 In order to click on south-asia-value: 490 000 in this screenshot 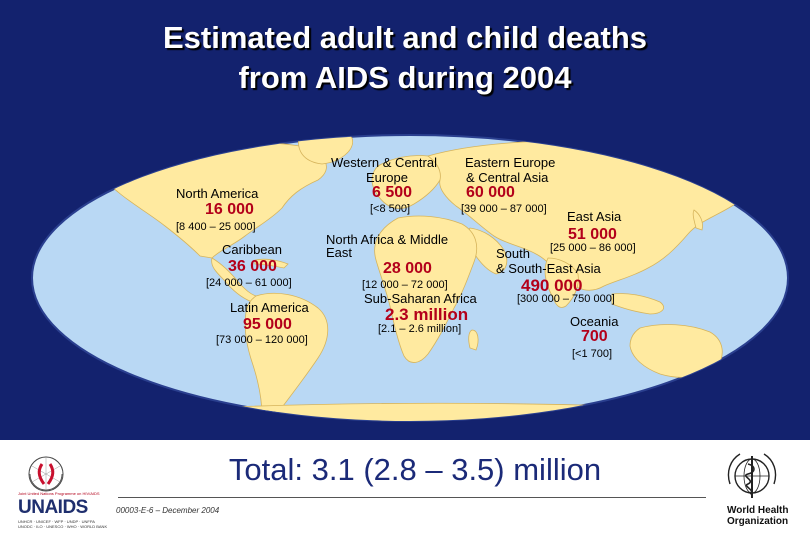, I will do `click(552, 285)`.